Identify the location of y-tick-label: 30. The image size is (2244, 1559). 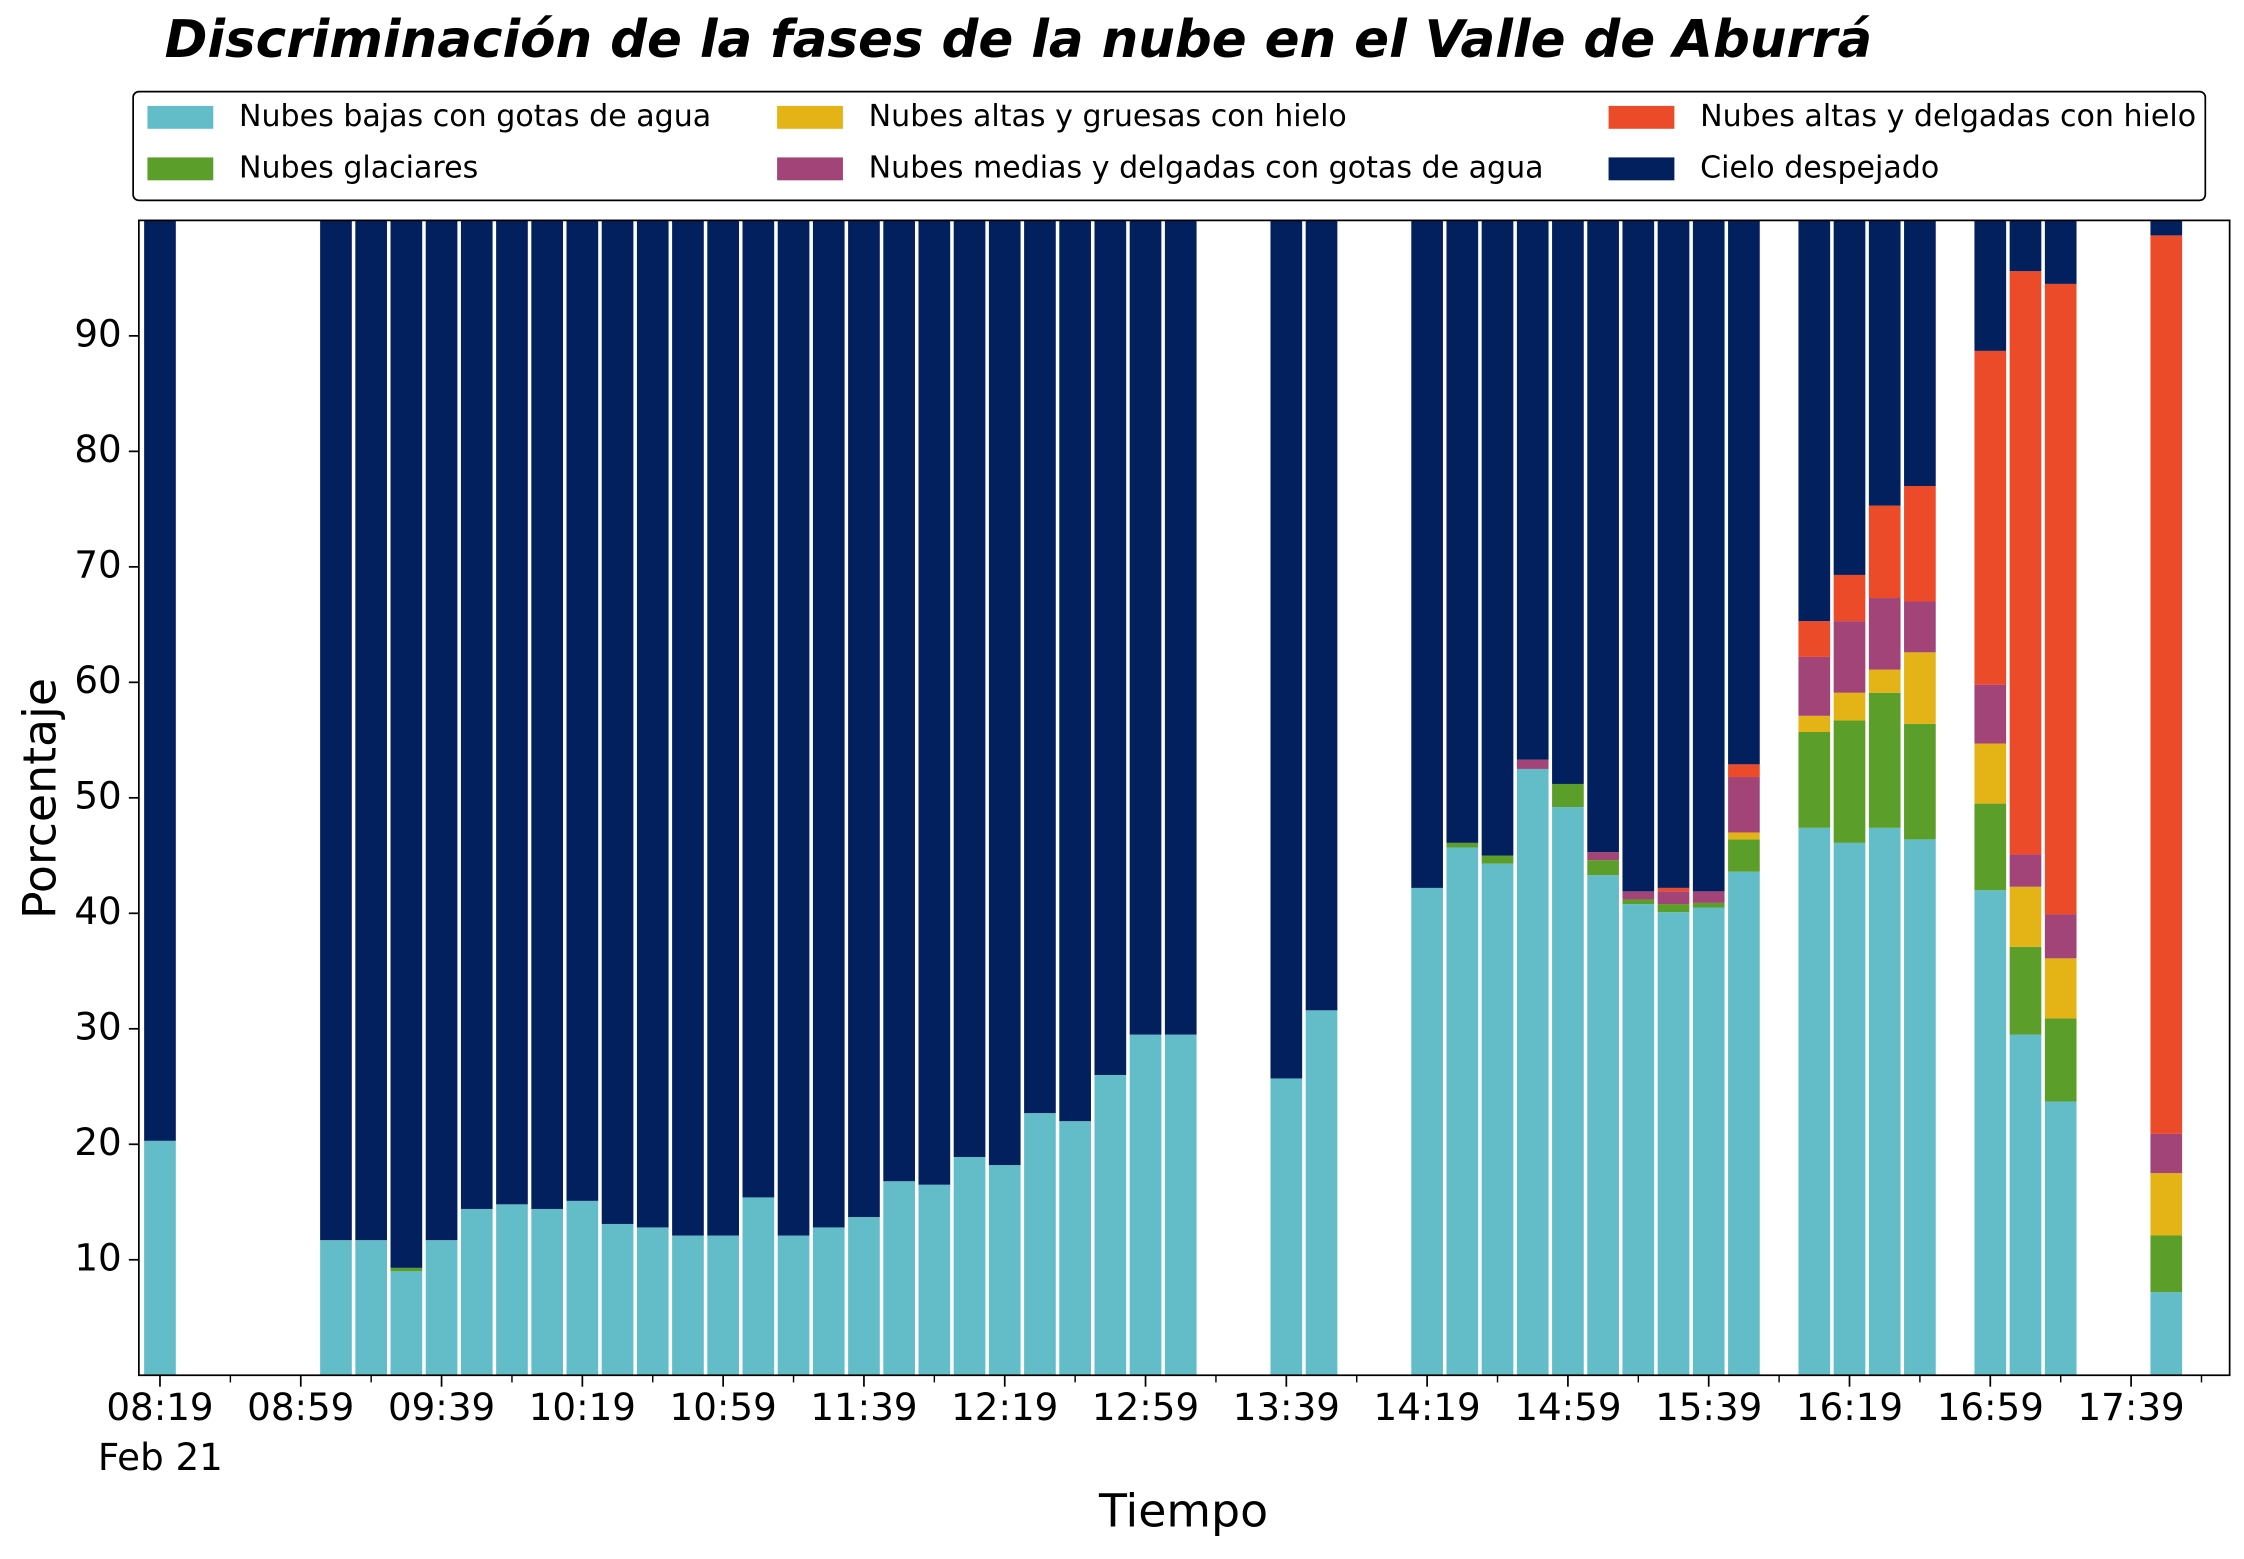
(97, 1026).